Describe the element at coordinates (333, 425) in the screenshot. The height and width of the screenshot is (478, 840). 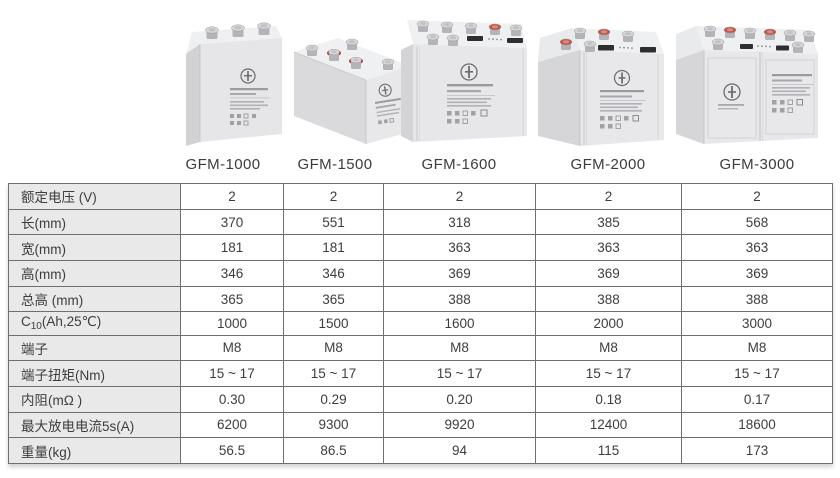
I see `spec-cell: 9300` at that location.